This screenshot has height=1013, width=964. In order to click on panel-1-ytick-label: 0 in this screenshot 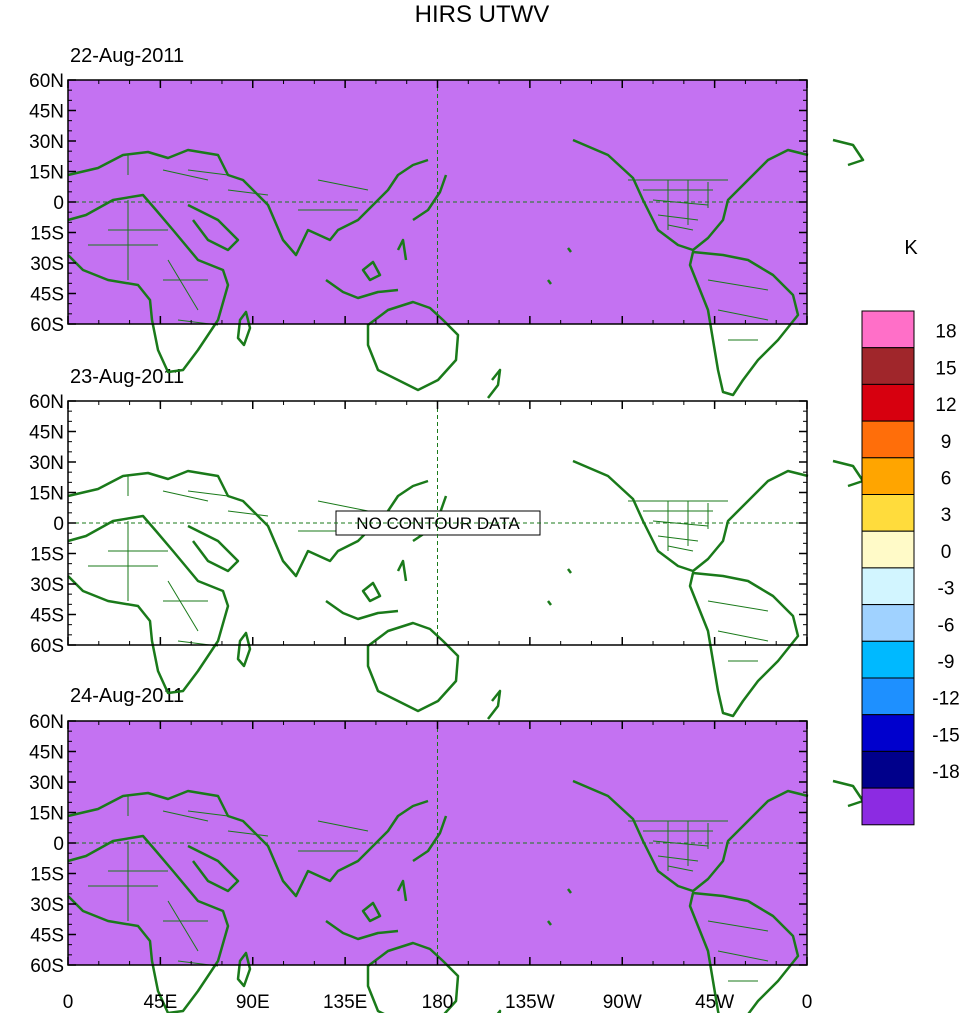, I will do `click(58, 203)`.